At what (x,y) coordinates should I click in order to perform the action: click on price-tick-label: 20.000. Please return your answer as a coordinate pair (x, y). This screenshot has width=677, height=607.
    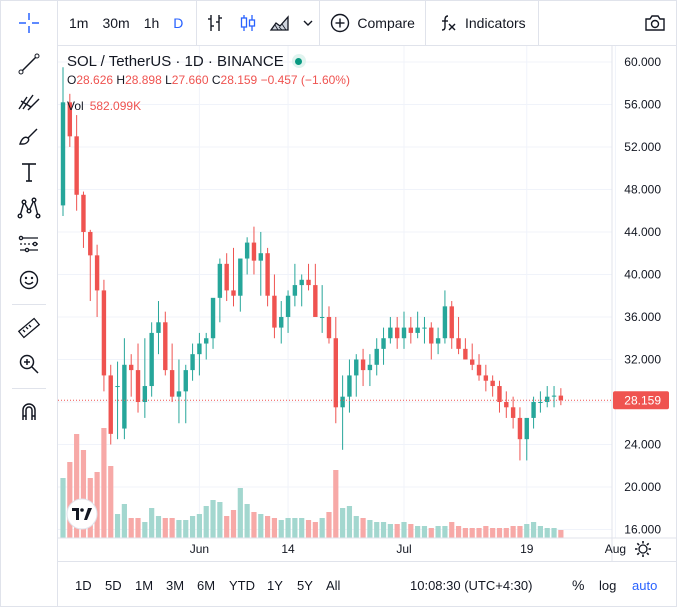
    Looking at the image, I should click on (642, 487).